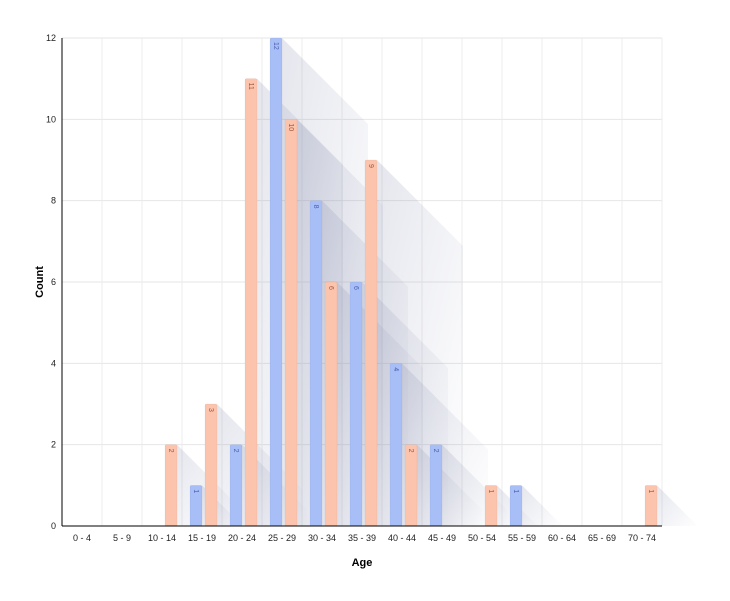 The height and width of the screenshot is (601, 730). What do you see at coordinates (482, 538) in the screenshot?
I see `x-tick-label: 50 - 54` at bounding box center [482, 538].